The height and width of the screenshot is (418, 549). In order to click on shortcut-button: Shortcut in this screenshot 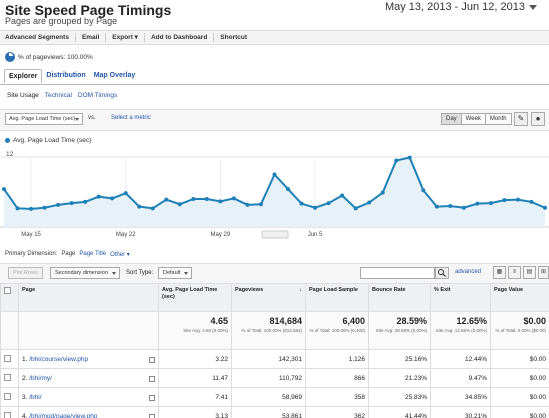, I will do `click(234, 37)`.